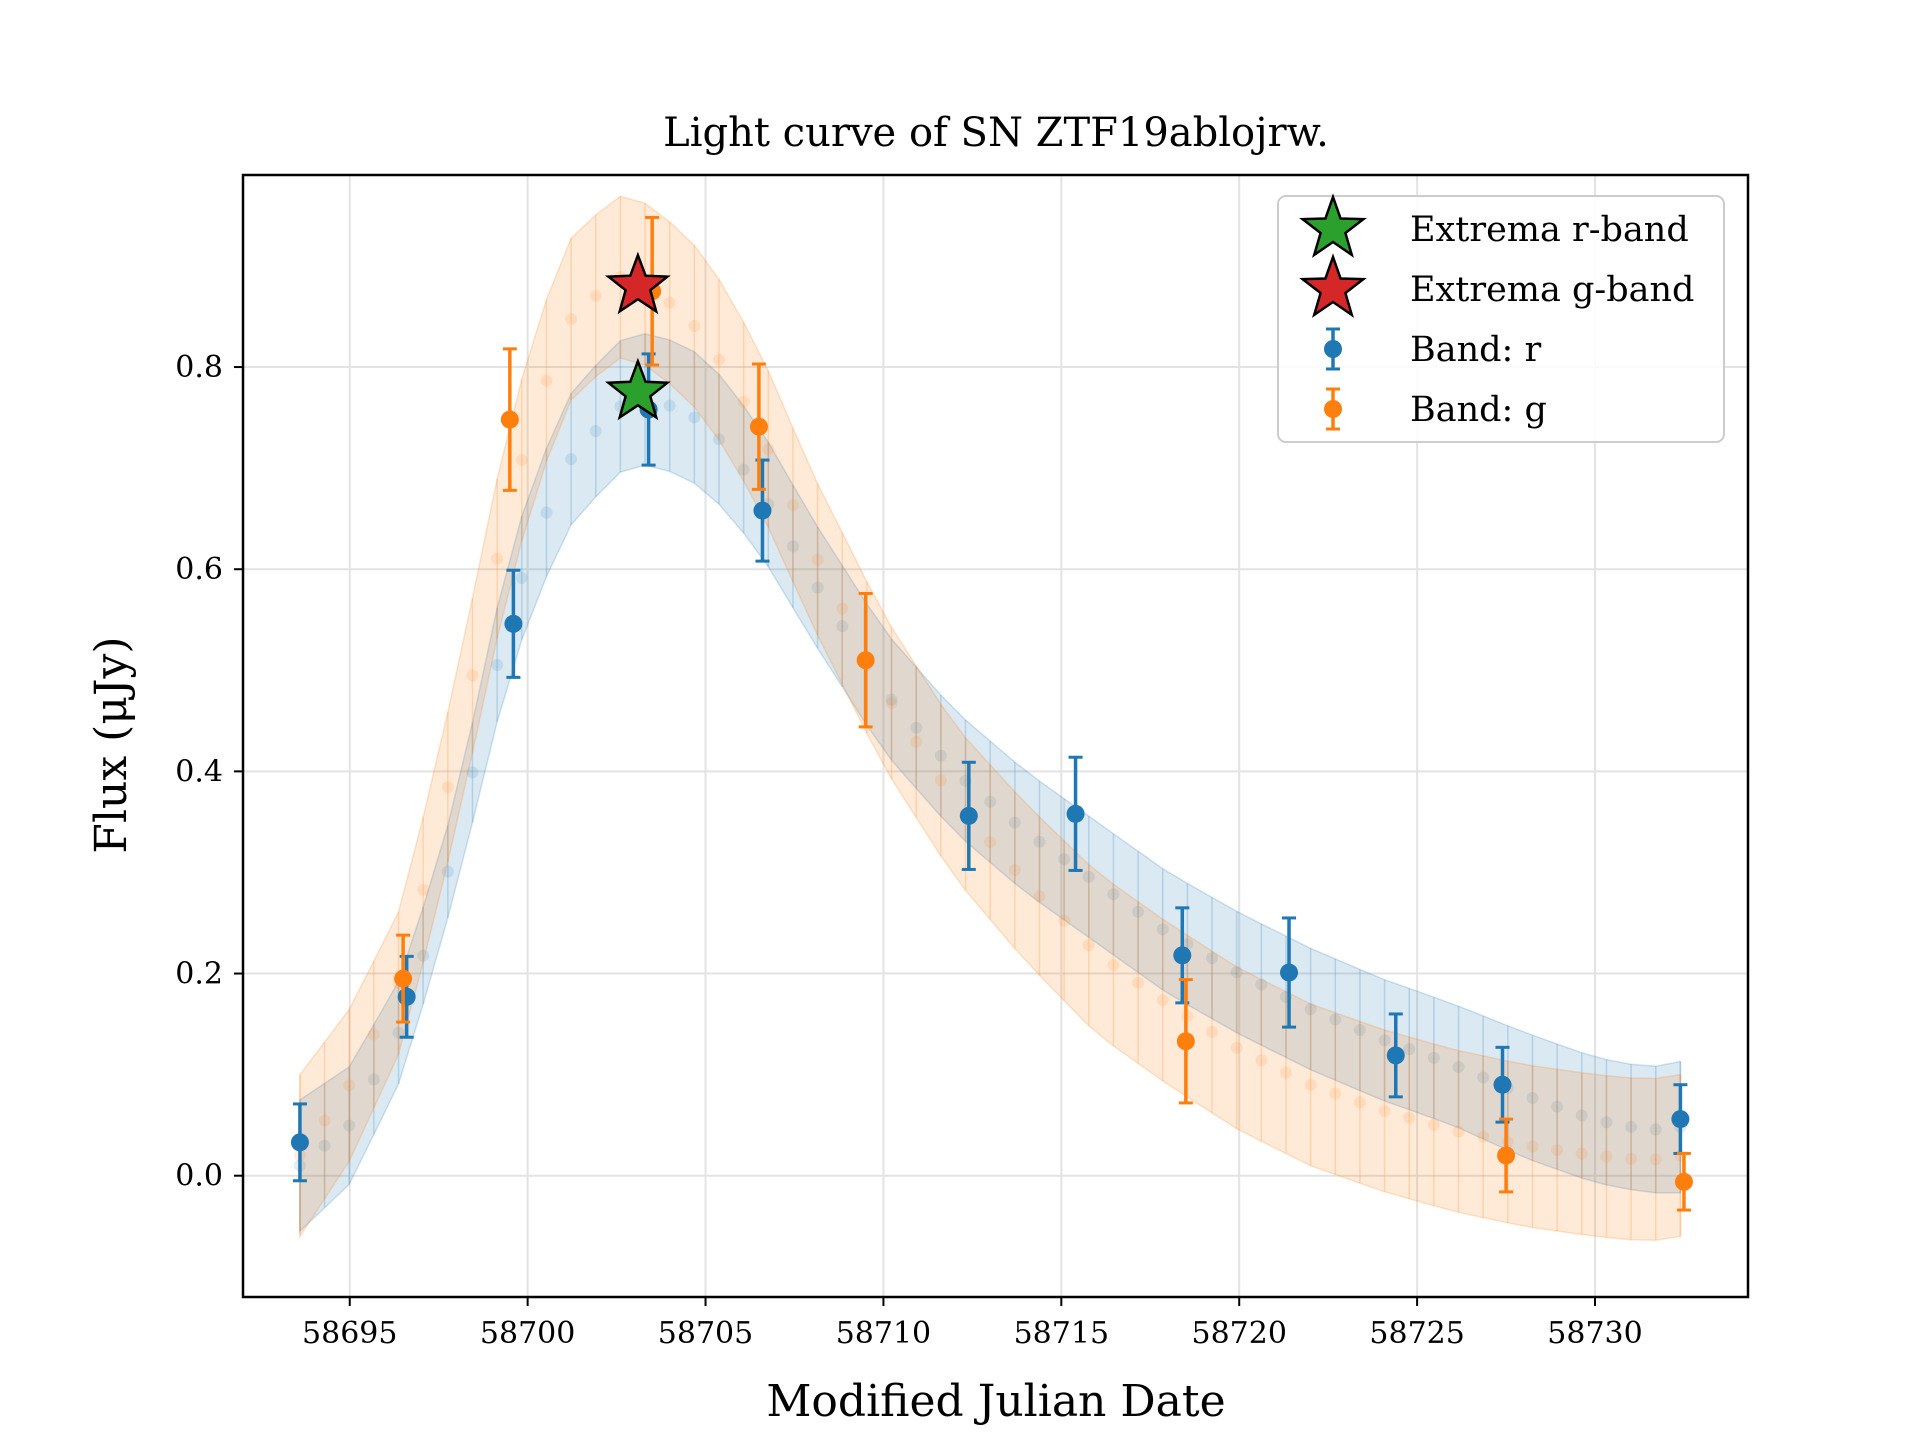 Image resolution: width=1920 pixels, height=1440 pixels. I want to click on x-tick-label: 58725, so click(1416, 1333).